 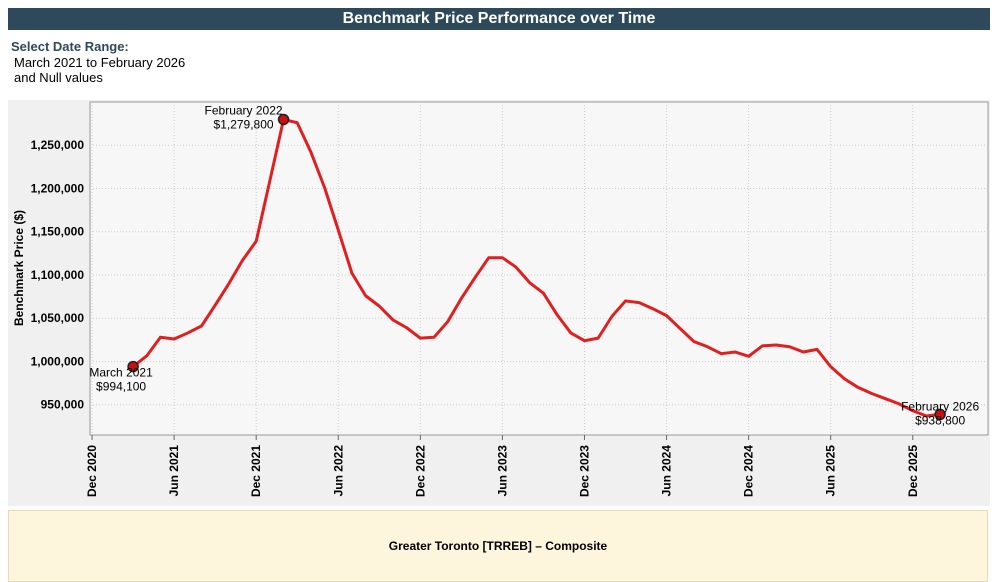 I want to click on y-tick-label: 950,000, so click(x=63, y=405).